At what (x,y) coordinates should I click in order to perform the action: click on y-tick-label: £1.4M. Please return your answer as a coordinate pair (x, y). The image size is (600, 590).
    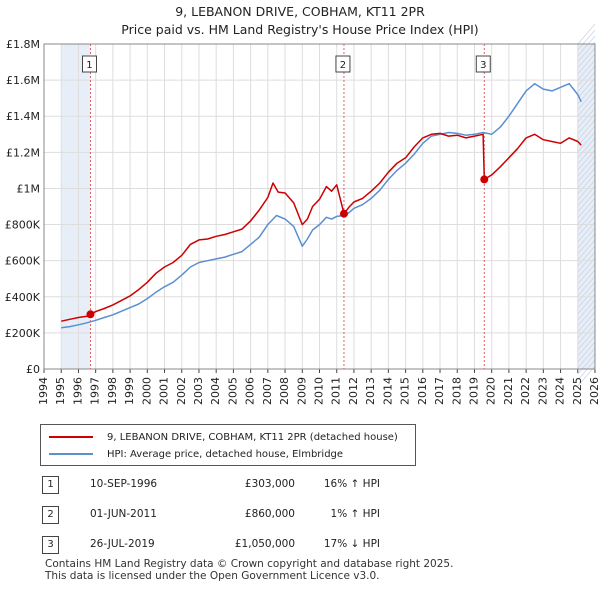
    Looking at the image, I should click on (23, 116).